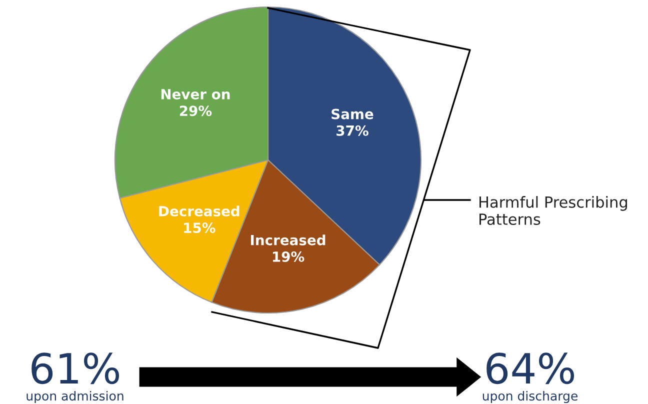  Describe the element at coordinates (530, 368) in the screenshot. I see `text: 64%` at that location.